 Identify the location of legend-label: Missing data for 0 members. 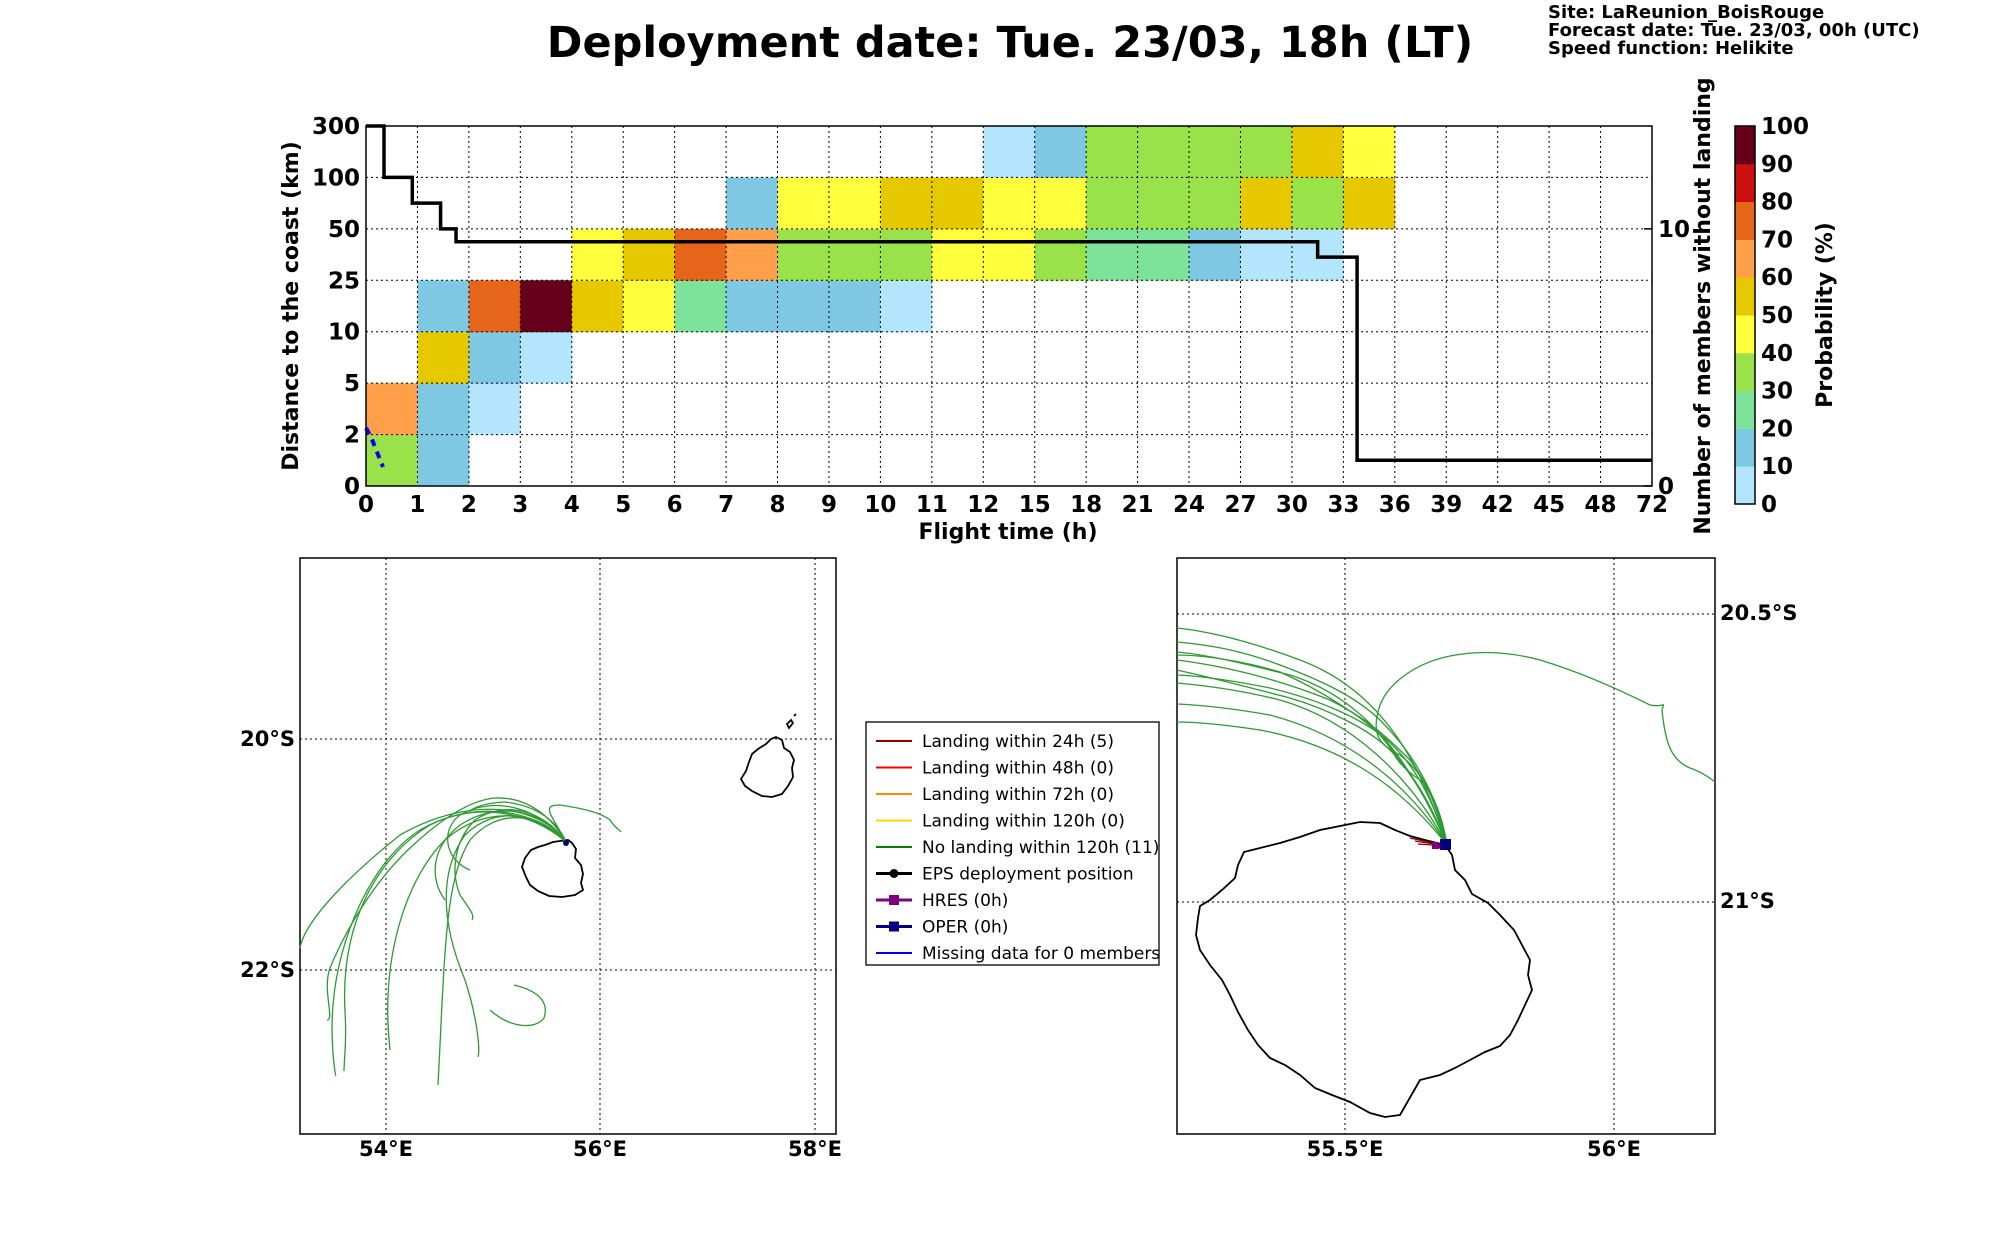
(1041, 954).